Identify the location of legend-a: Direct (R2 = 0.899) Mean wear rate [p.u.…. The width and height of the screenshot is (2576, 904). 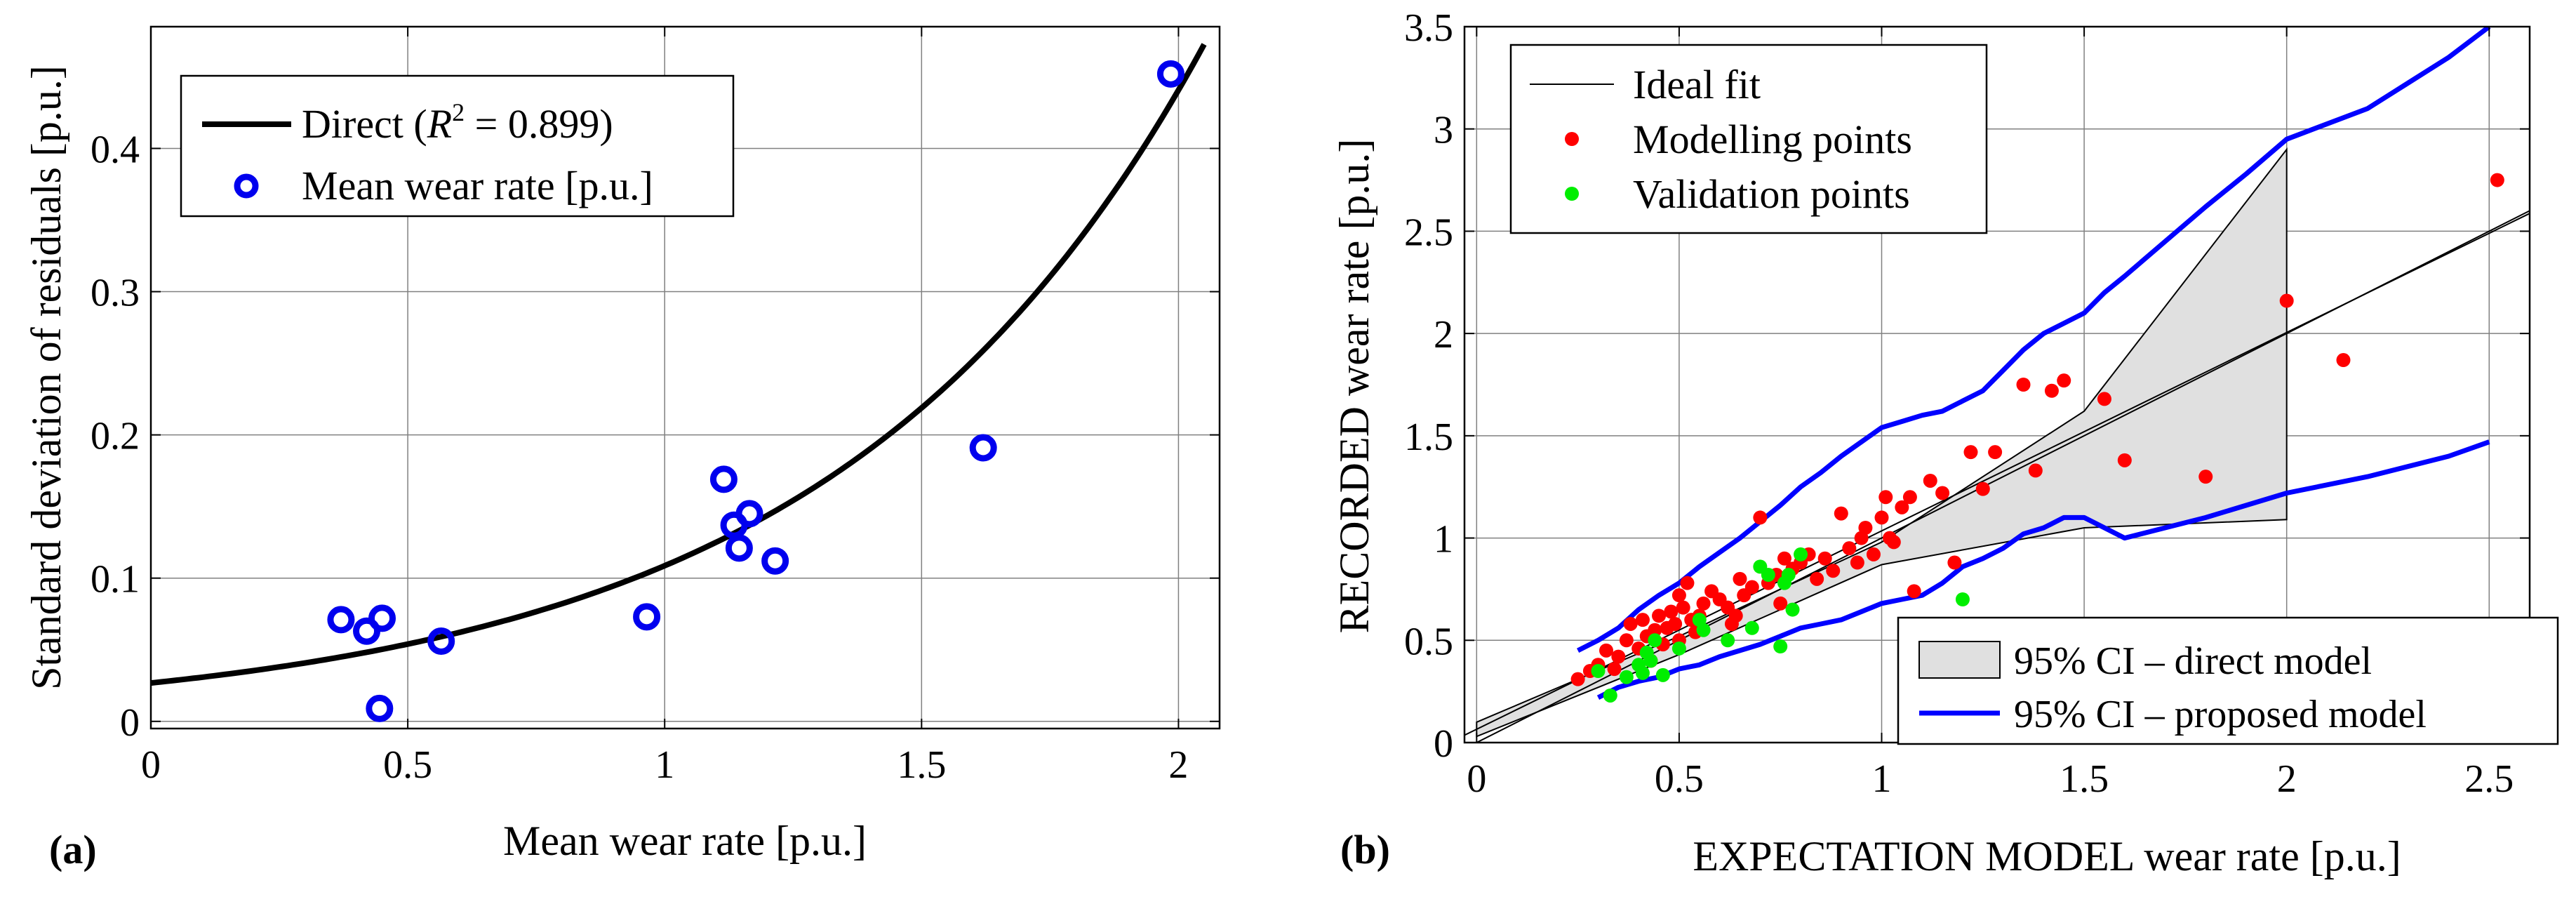
(457, 146).